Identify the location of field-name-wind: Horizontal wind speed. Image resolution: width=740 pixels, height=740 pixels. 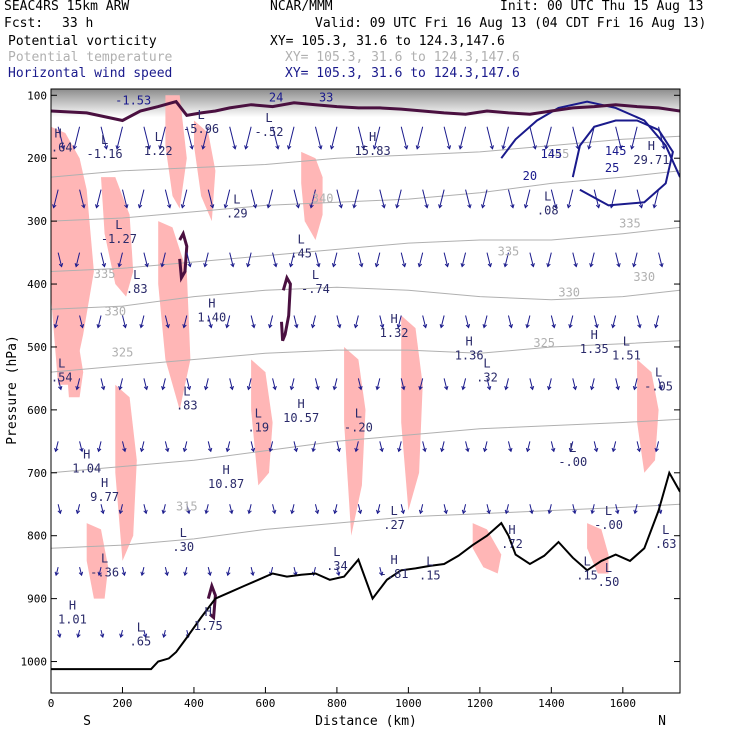
(90, 73).